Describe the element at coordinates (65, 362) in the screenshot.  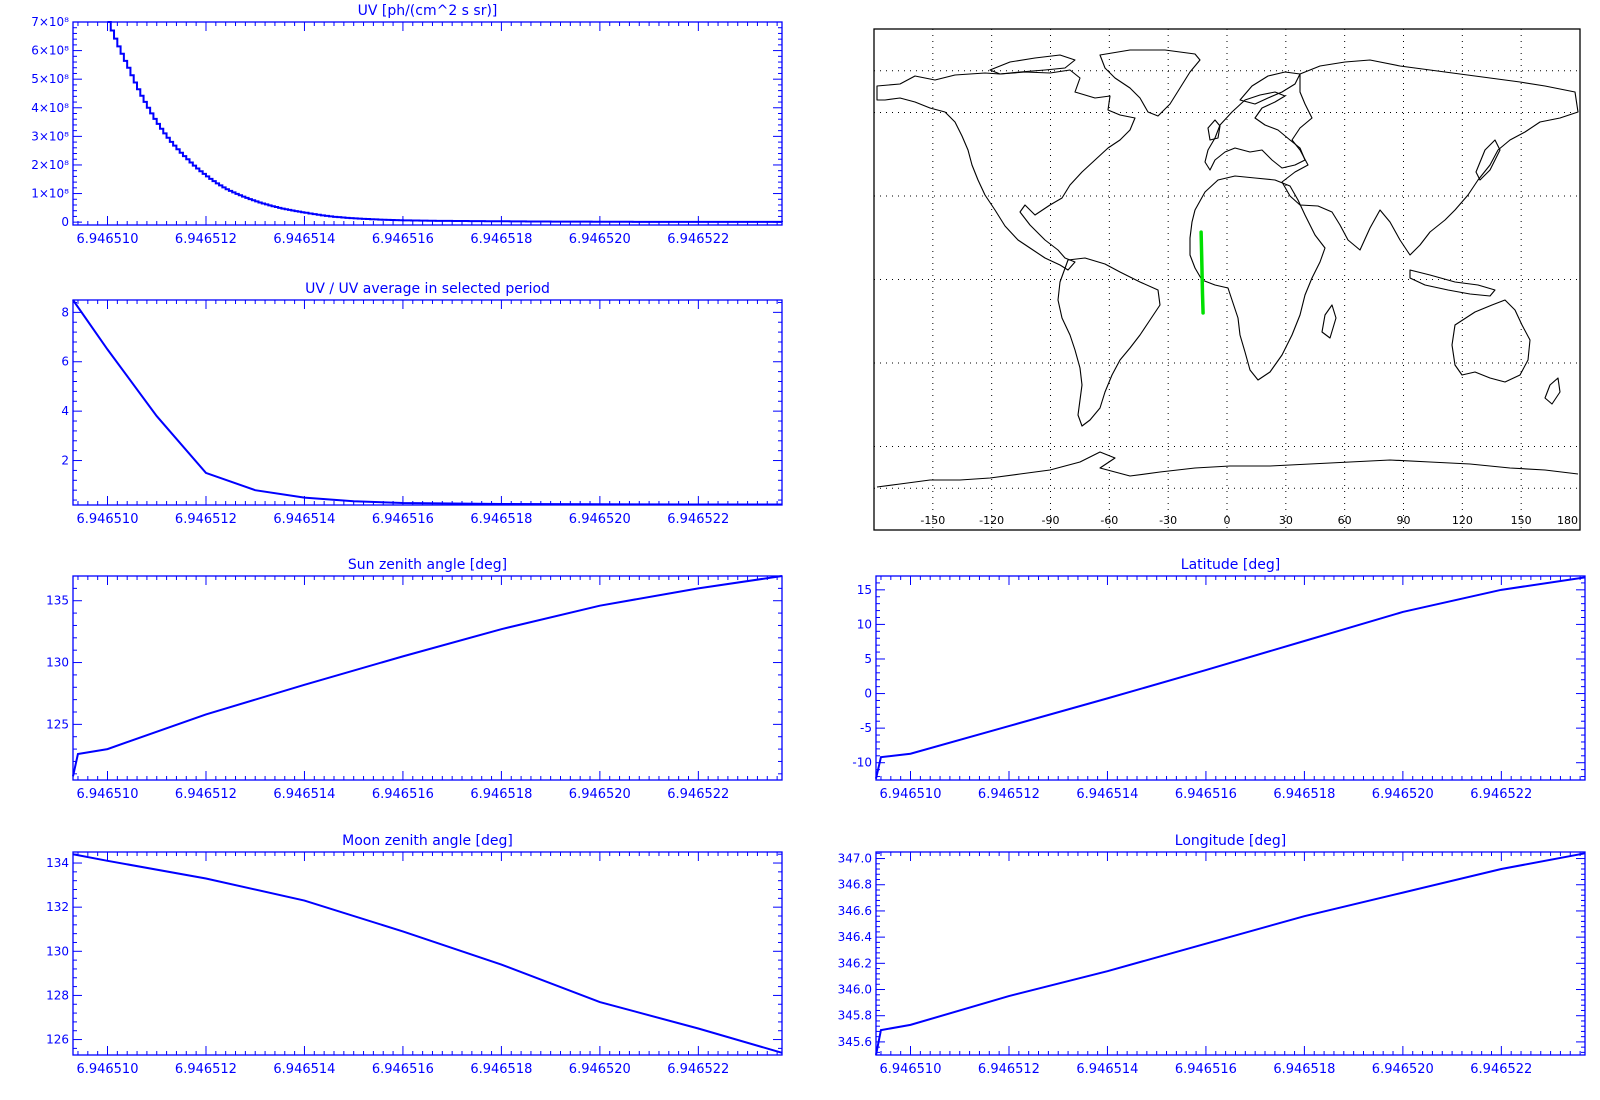
I see `y-tick-label: 6` at that location.